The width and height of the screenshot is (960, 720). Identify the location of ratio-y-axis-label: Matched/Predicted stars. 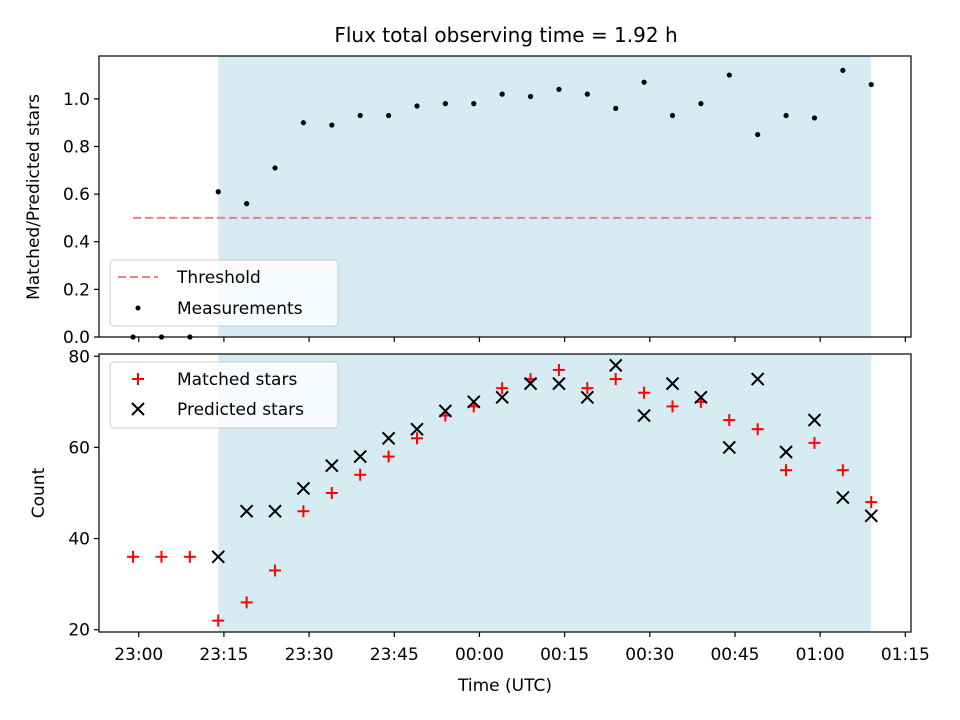
(34, 197).